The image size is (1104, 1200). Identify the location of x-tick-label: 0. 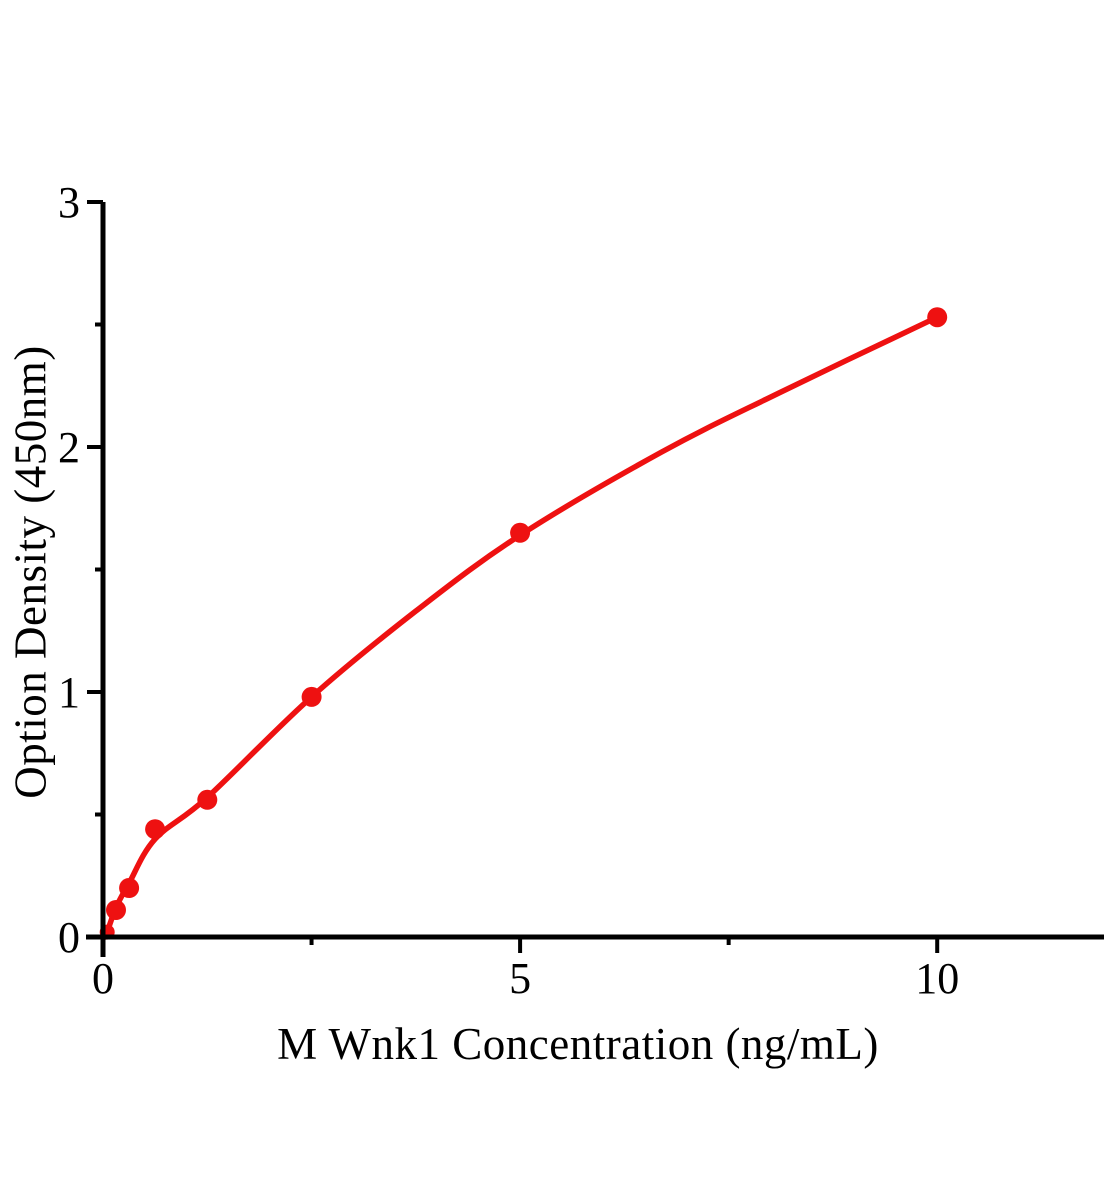
(103, 978).